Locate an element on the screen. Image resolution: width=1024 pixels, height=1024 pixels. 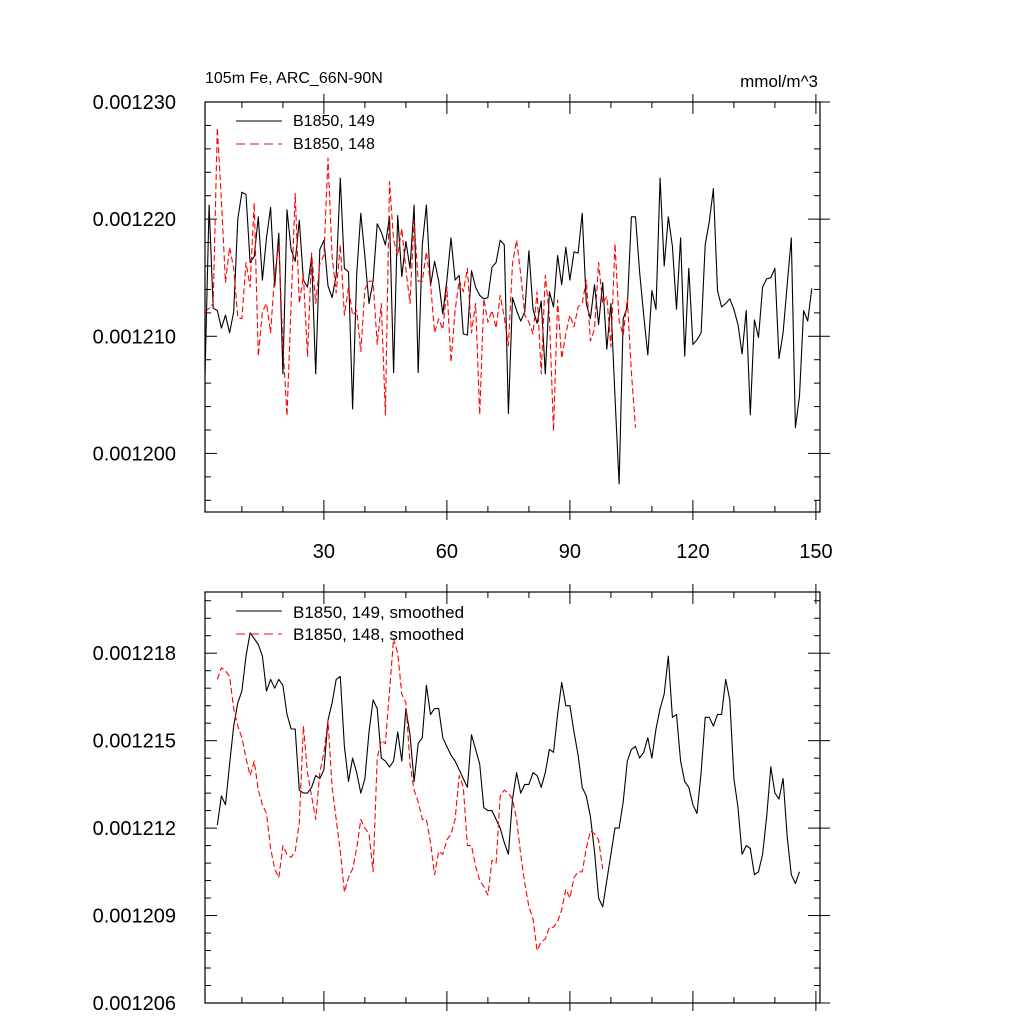
x-tick-label: 150 is located at coordinates (815, 552).